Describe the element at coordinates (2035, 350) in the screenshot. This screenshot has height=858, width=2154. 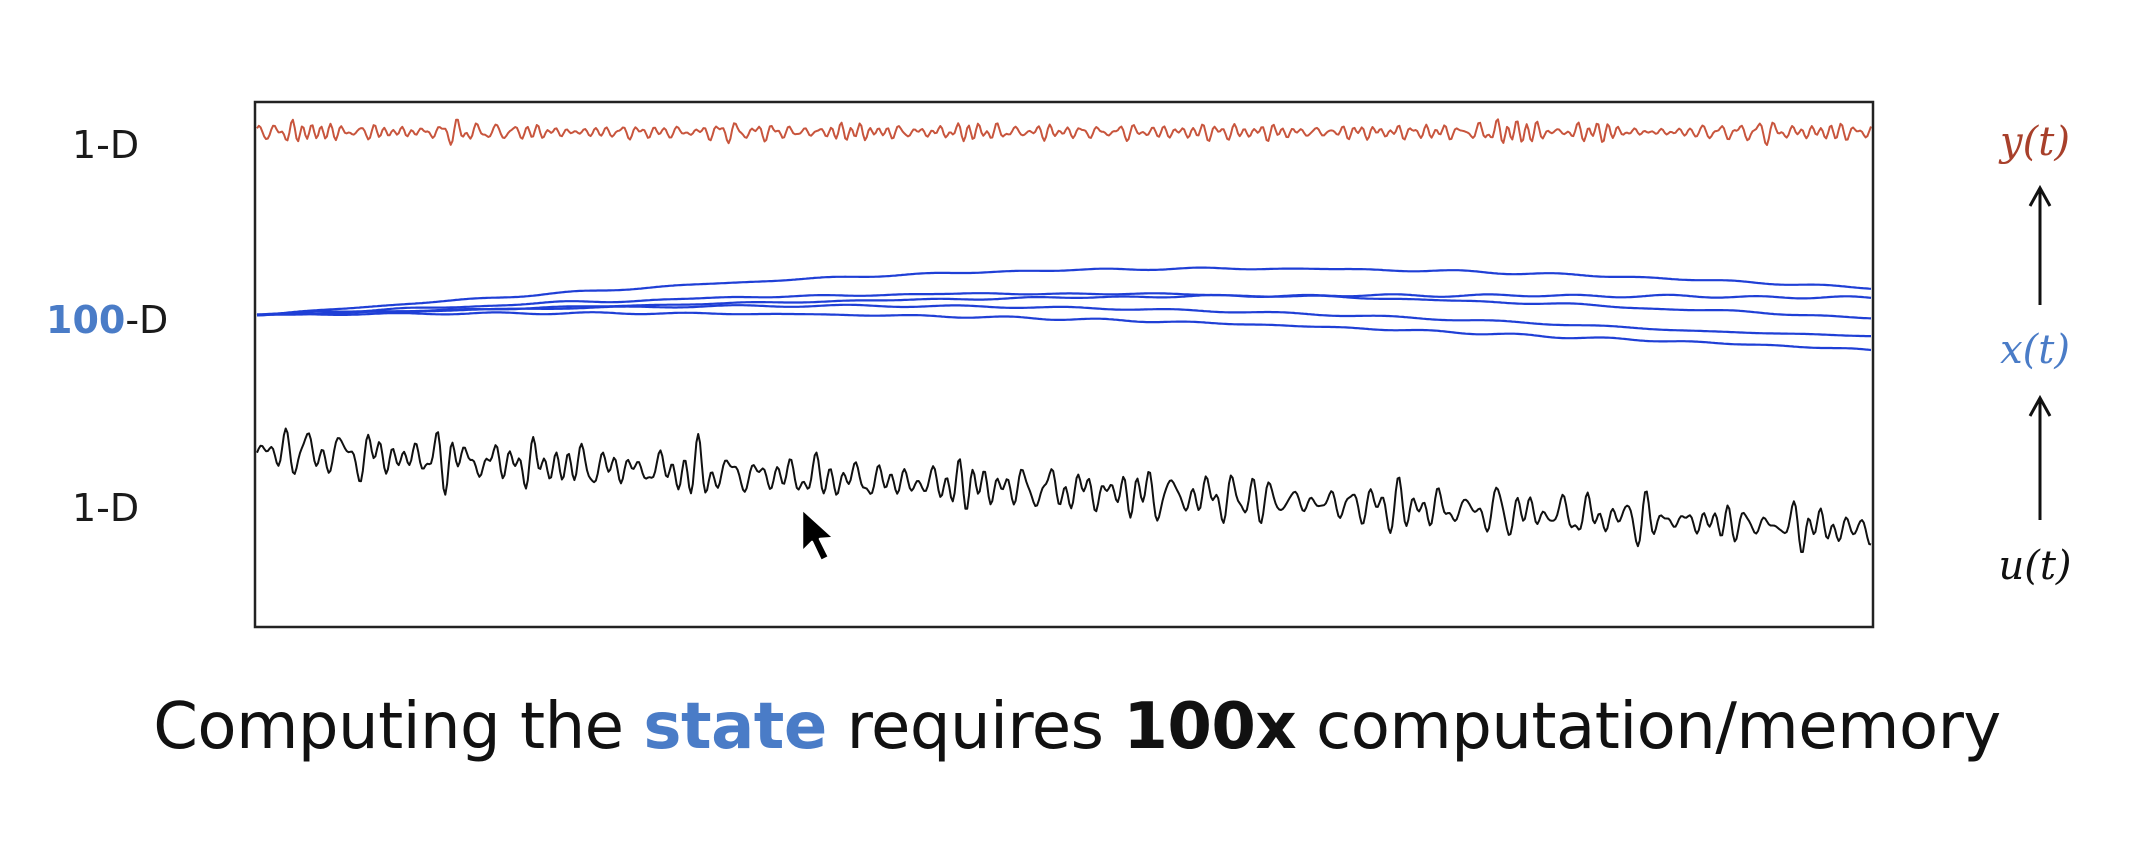
I see `state-variable-label: x(t)` at that location.